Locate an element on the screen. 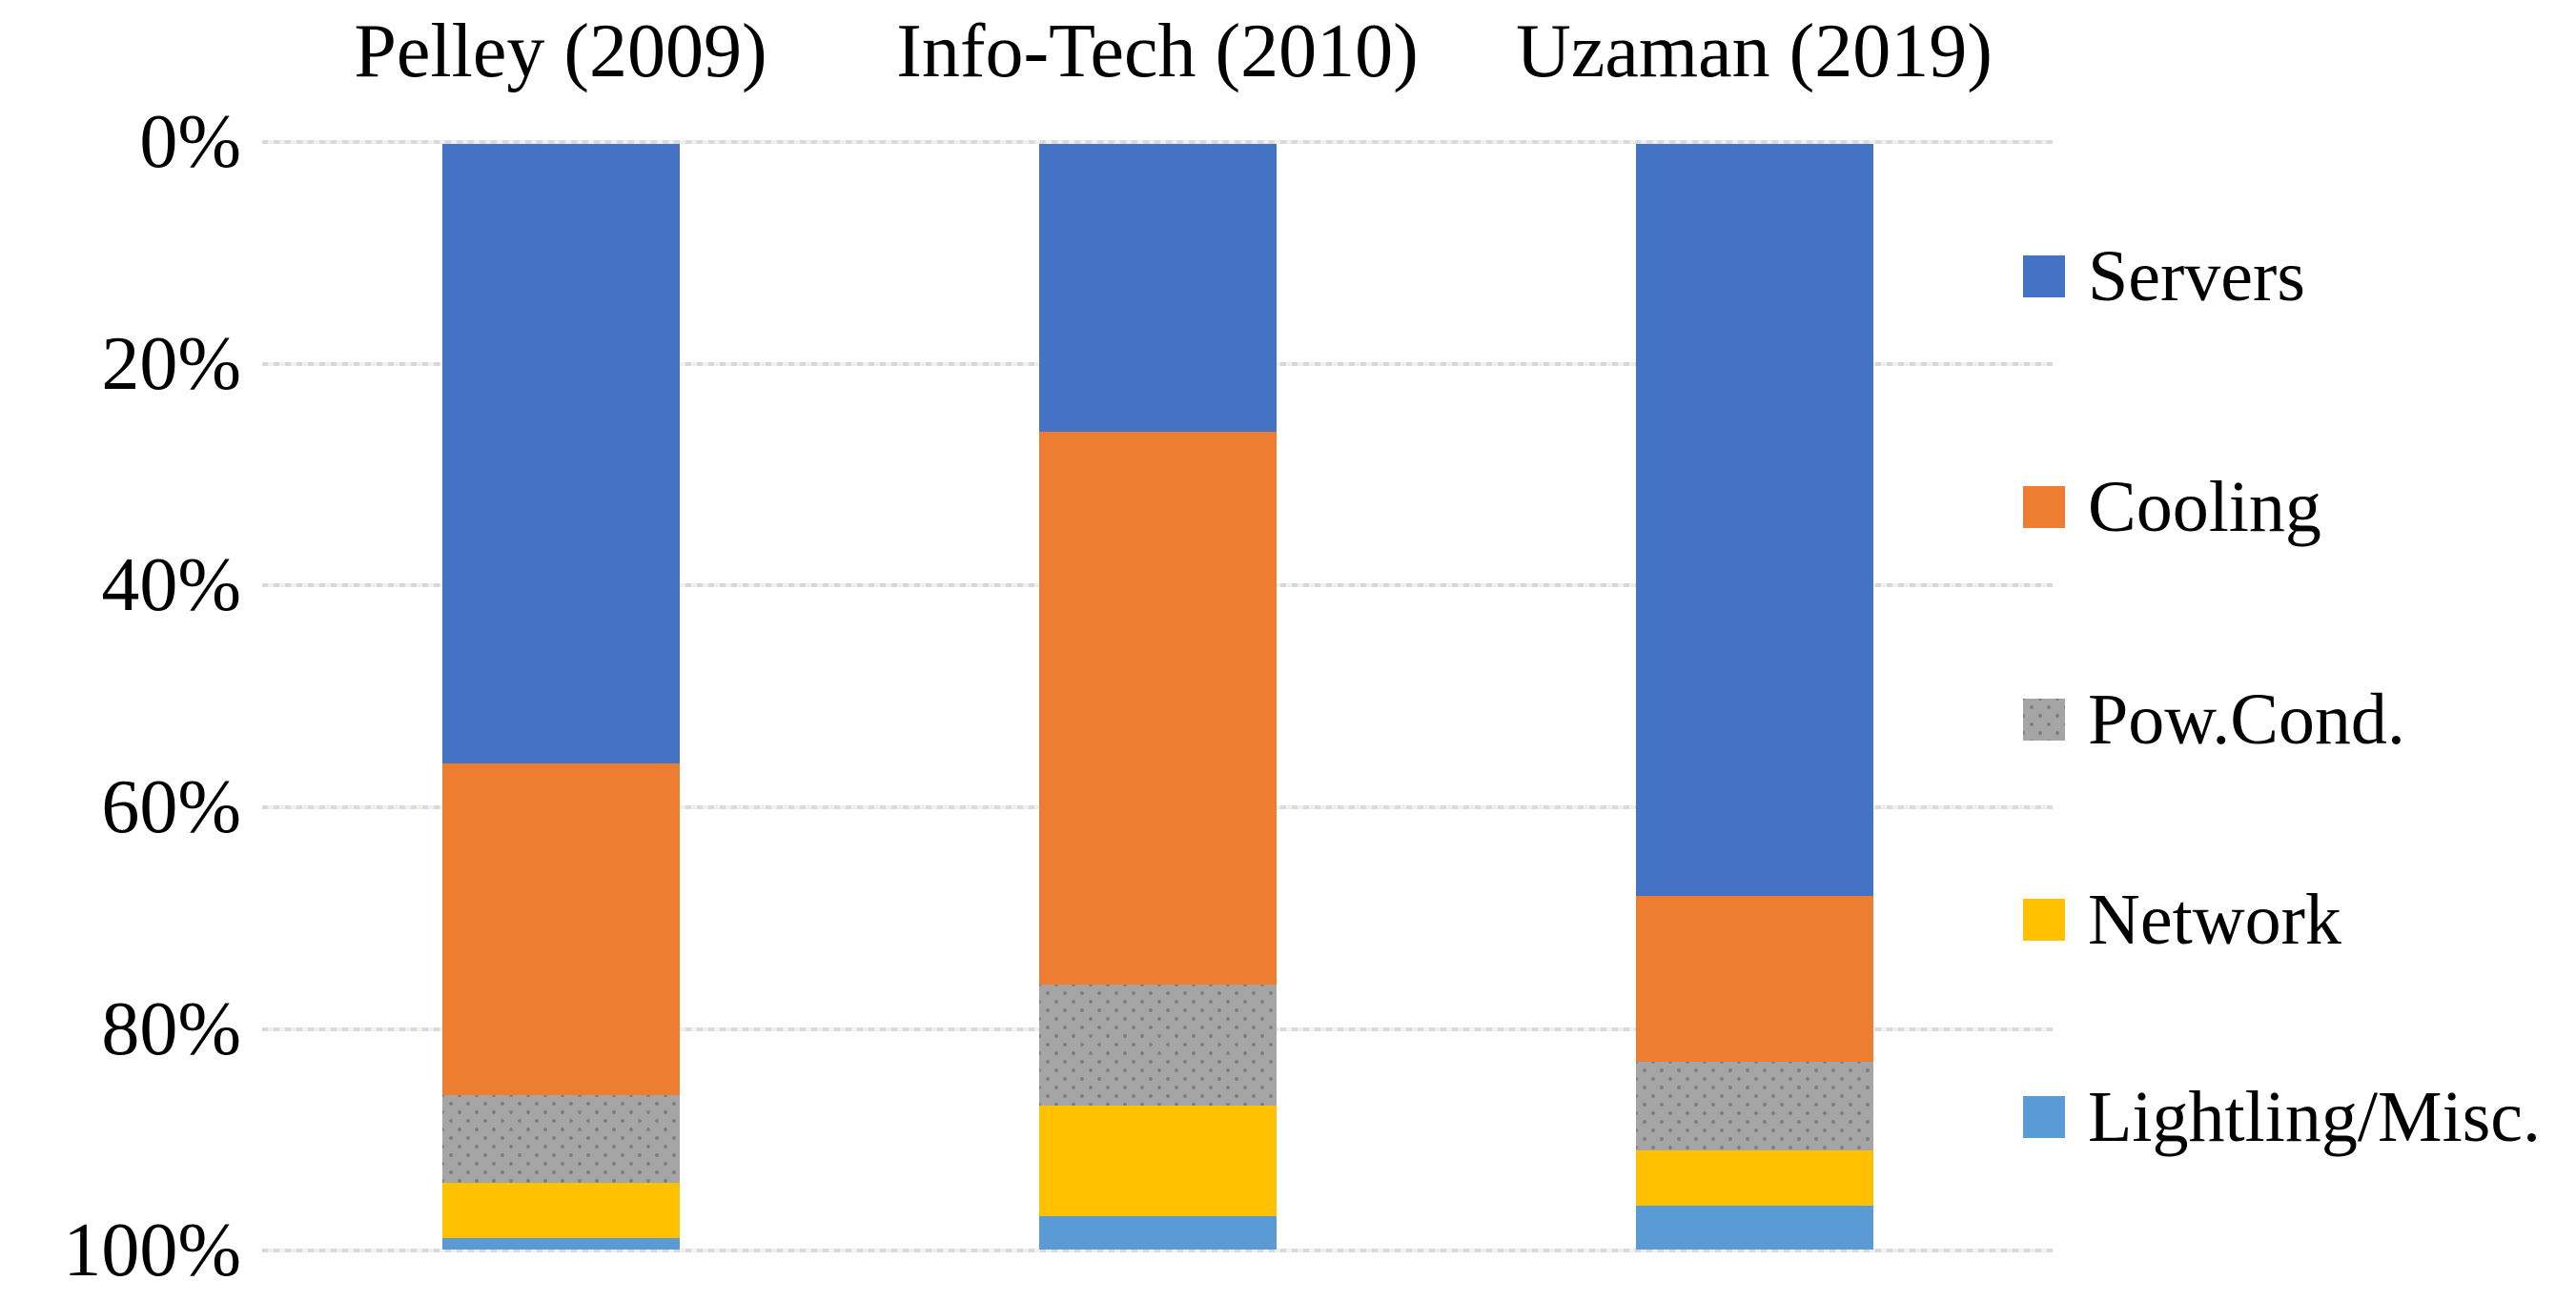 The width and height of the screenshot is (2576, 1301). y-axis-tick-label: 60% is located at coordinates (171, 806).